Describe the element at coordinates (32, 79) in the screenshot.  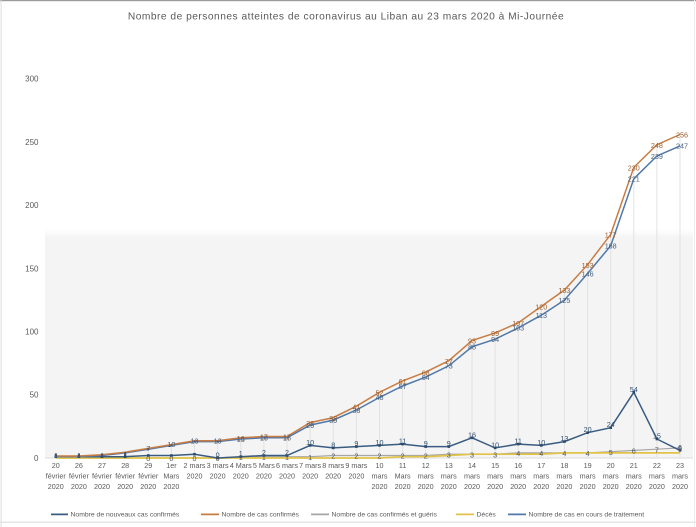
I see `svg-text: 300` at that location.